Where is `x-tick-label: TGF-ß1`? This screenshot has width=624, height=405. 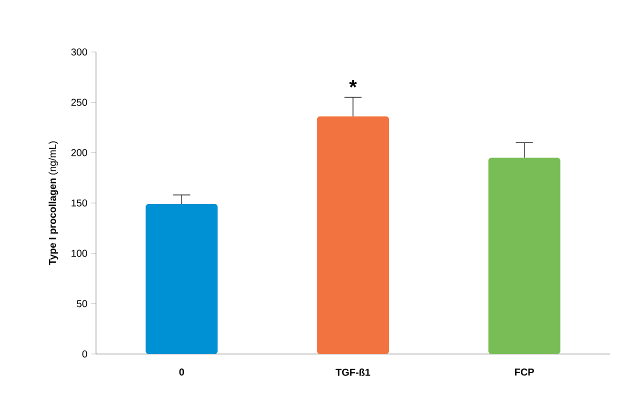 x-tick-label: TGF-ß1 is located at coordinates (353, 372).